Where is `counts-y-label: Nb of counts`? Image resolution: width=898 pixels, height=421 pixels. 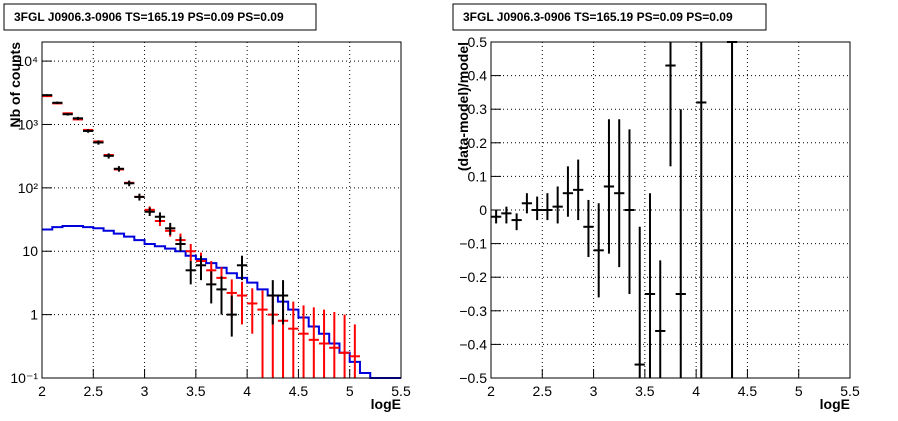 counts-y-label: Nb of counts is located at coordinates (15, 85).